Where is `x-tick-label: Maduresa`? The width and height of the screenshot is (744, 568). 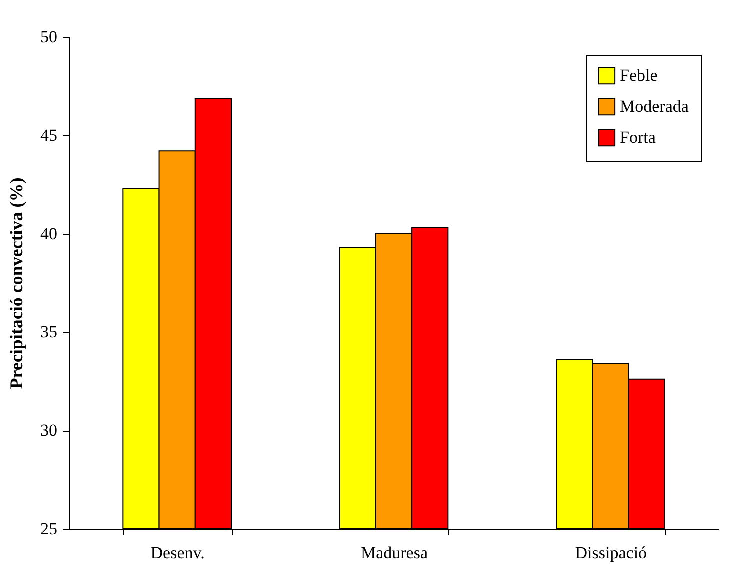
x-tick-label: Maduresa is located at coordinates (394, 553).